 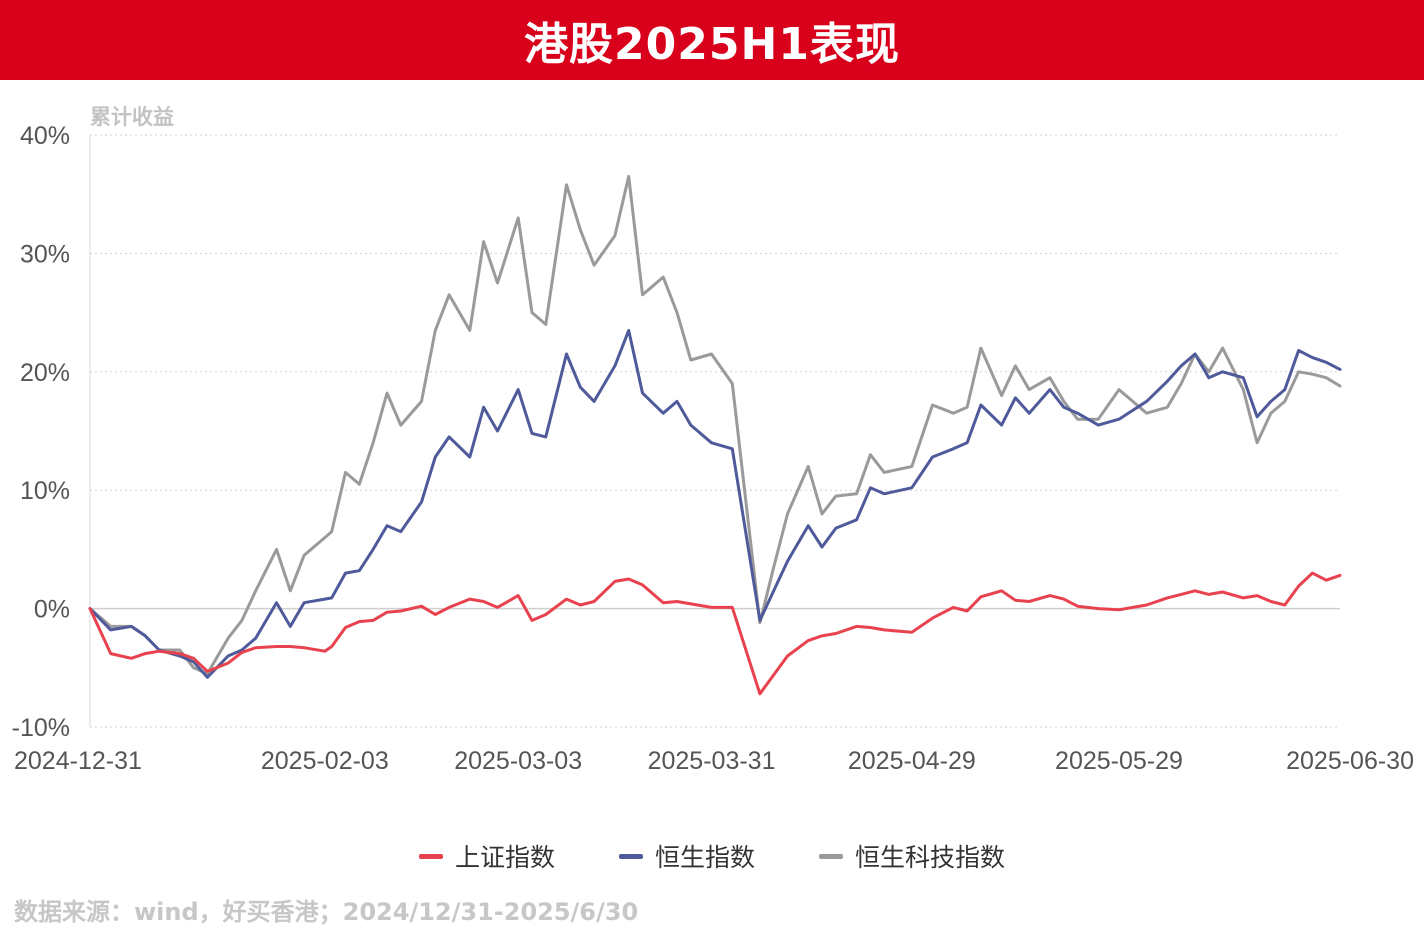 What do you see at coordinates (1350, 761) in the screenshot?
I see `x-tick-label: 2025-06-30` at bounding box center [1350, 761].